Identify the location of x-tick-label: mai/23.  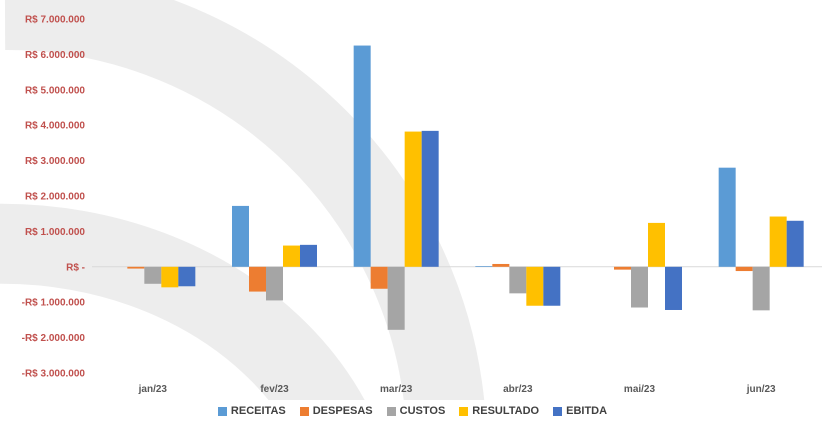
(640, 389).